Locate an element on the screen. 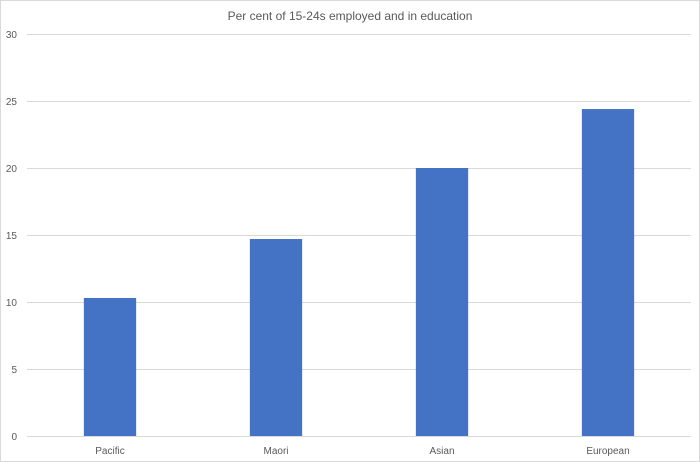  bar-european is located at coordinates (608, 272).